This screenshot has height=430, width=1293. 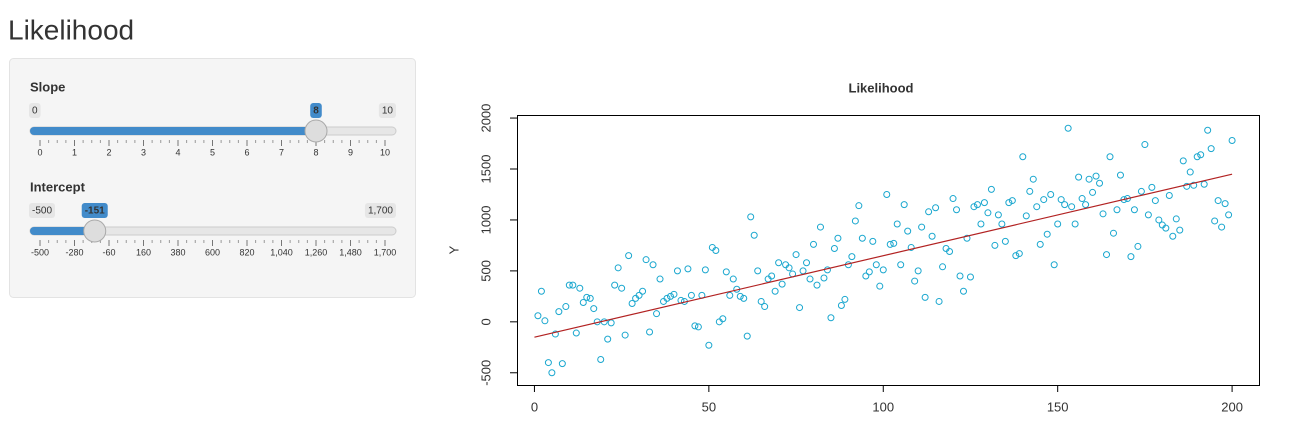 I want to click on slider-tick-label: -500, so click(x=40, y=252).